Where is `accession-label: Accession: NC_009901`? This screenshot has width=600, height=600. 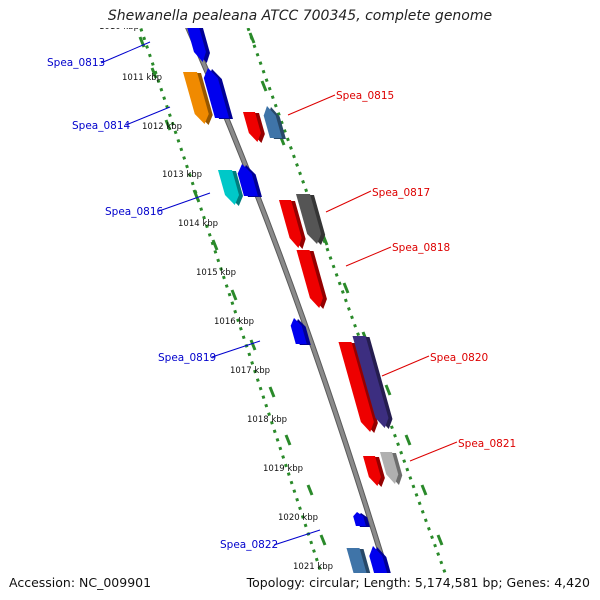 accession-label: Accession: NC_009901 is located at coordinates (80, 582).